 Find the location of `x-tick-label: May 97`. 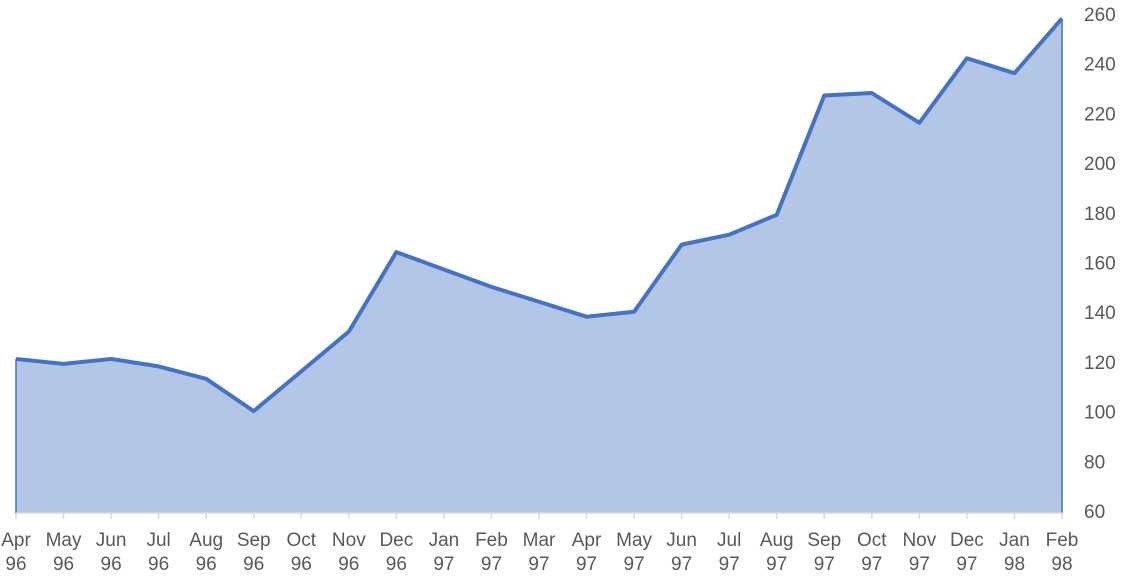

x-tick-label: May 97 is located at coordinates (634, 552).